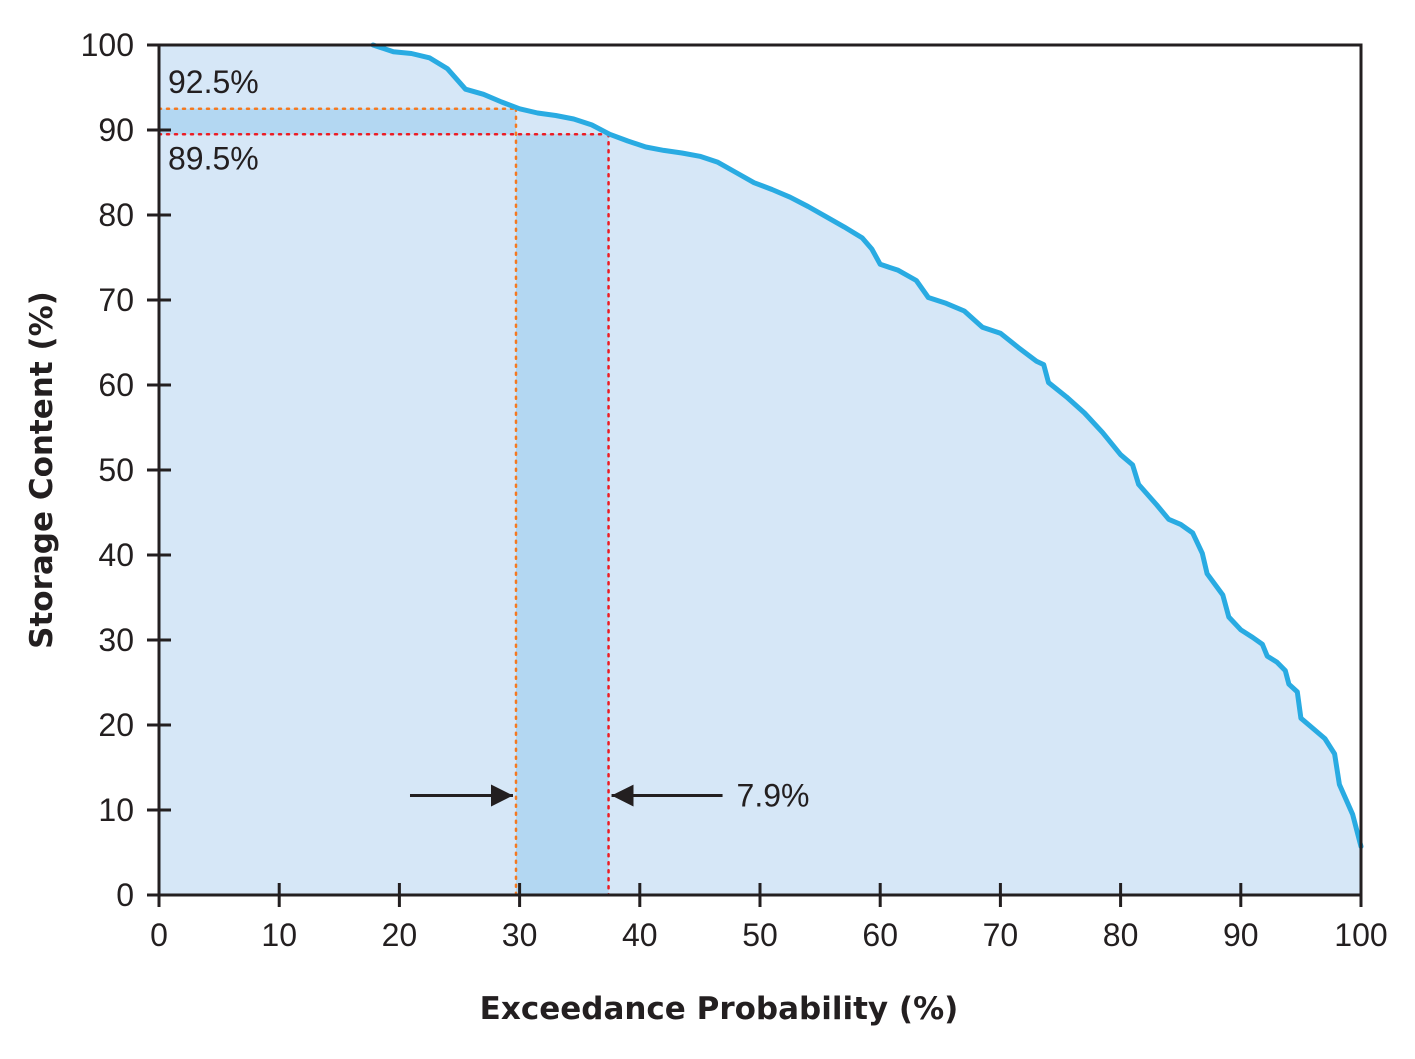 The width and height of the screenshot is (1415, 1059). Describe the element at coordinates (116, 130) in the screenshot. I see `y-tick-label: 90` at that location.